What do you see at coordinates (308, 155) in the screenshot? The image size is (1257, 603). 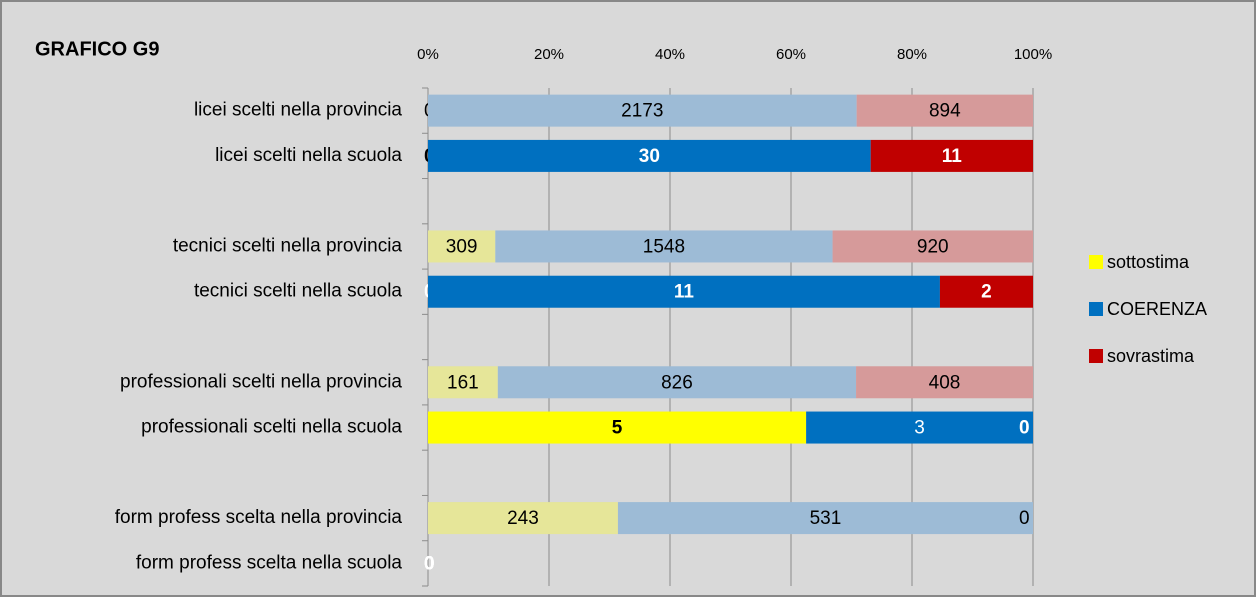 I see `y-tick-label: licei scelti nella scuola` at bounding box center [308, 155].